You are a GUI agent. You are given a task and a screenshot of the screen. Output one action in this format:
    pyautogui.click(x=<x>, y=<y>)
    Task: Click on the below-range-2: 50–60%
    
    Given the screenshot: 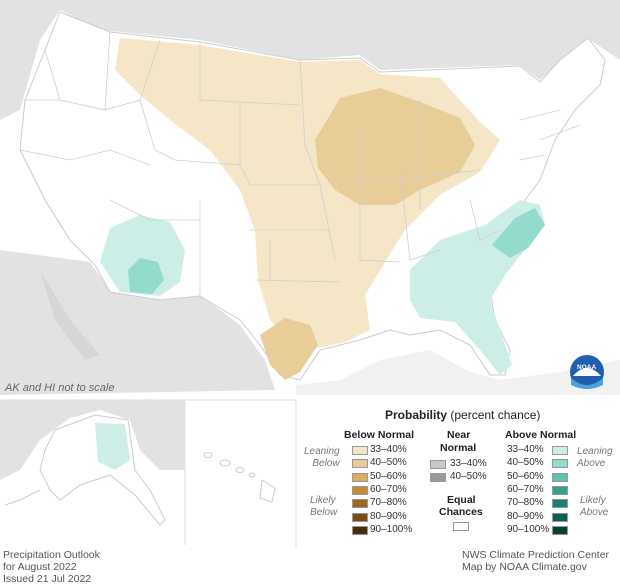 What is the action you would take?
    pyautogui.click(x=388, y=476)
    